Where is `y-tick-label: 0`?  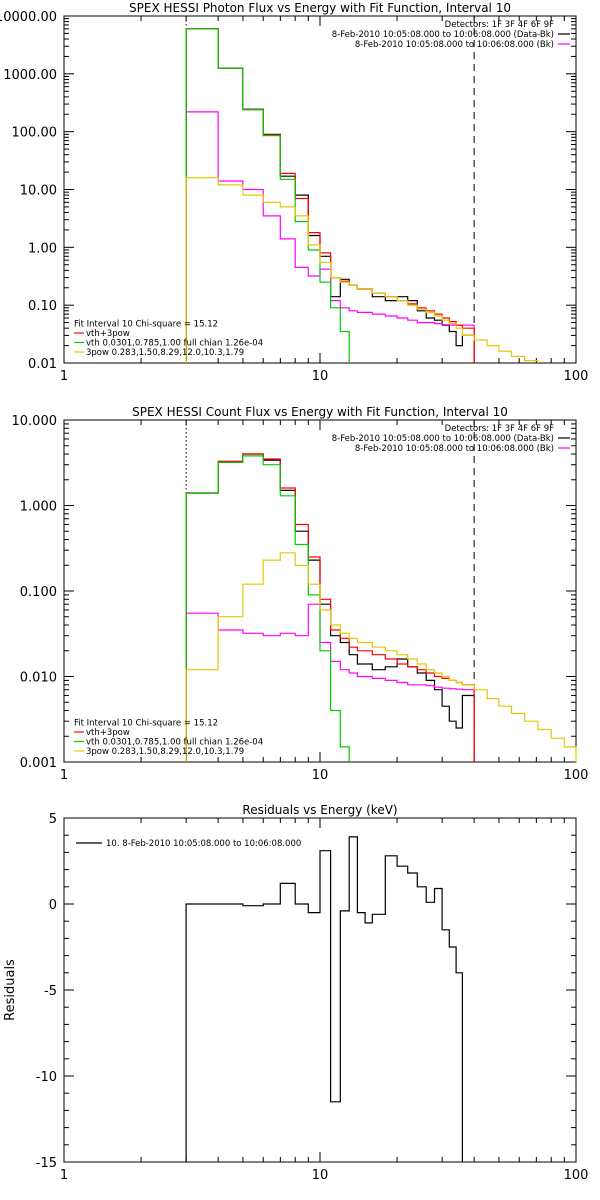 y-tick-label: 0 is located at coordinates (53, 905).